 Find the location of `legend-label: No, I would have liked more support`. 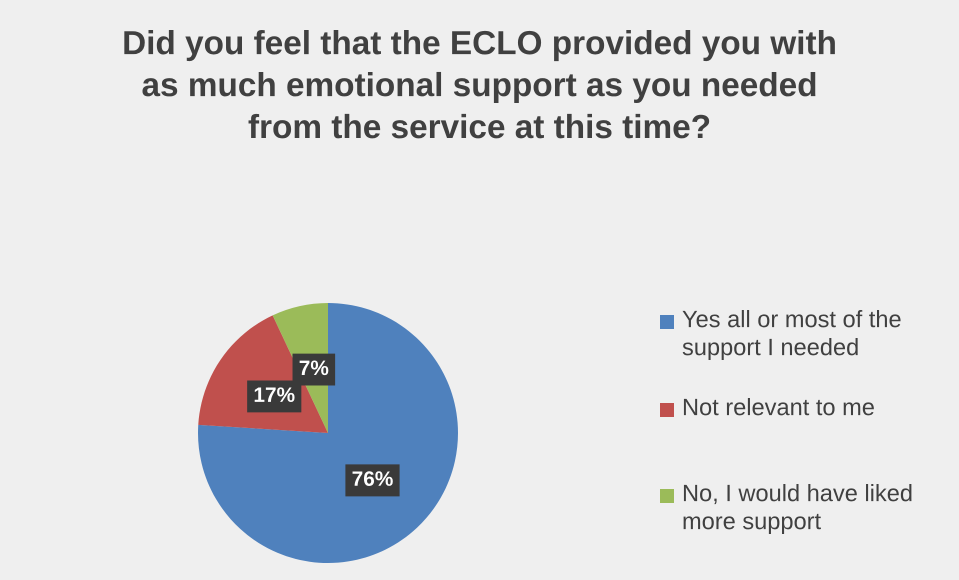

legend-label: No, I would have liked more support is located at coordinates (798, 509).